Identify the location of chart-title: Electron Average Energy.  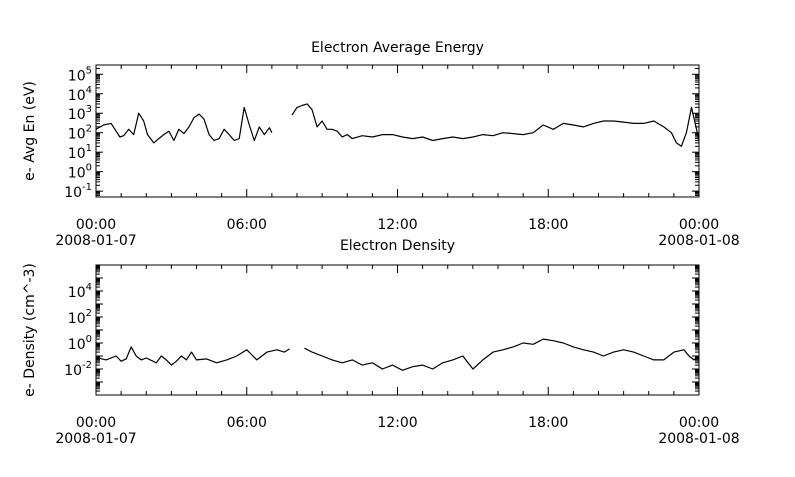
(397, 48).